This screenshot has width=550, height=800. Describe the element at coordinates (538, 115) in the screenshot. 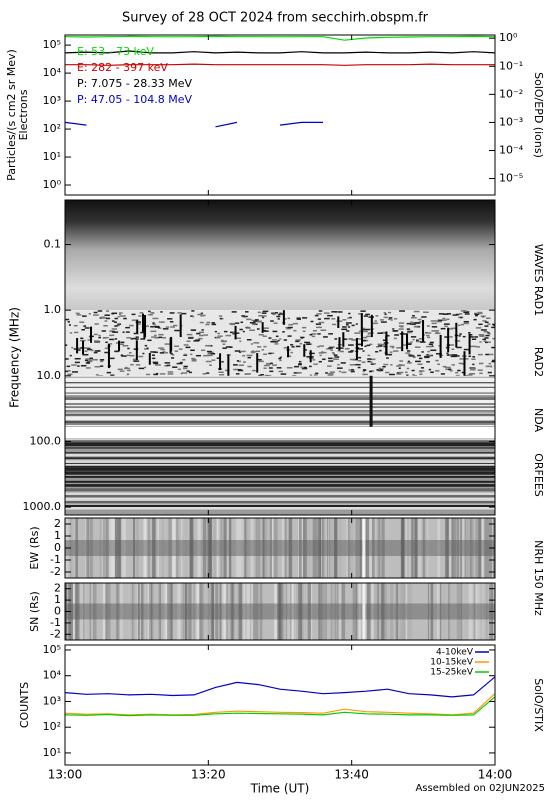

I see `right-label: SolO/EPD (ions)` at that location.